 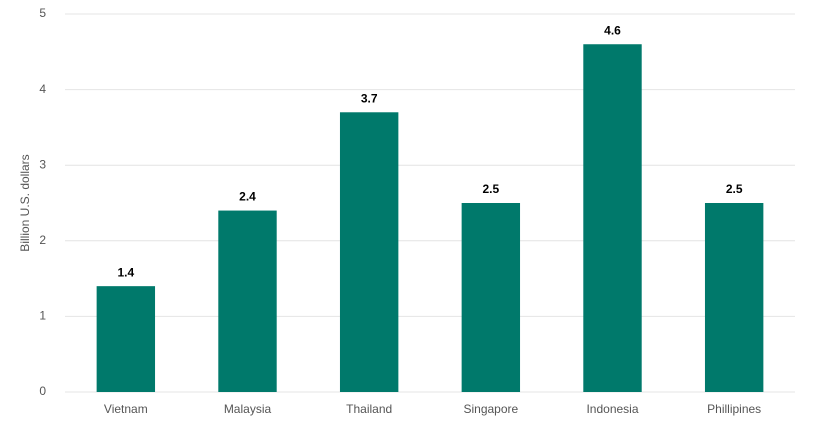 What do you see at coordinates (369, 409) in the screenshot?
I see `x-tick-label: Thailand` at bounding box center [369, 409].